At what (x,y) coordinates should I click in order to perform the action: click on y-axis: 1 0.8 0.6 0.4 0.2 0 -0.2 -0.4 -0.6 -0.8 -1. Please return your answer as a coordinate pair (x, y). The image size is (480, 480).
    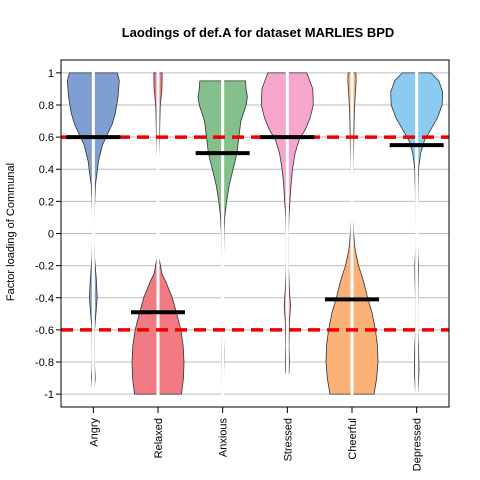
    Looking at the image, I should click on (48, 234).